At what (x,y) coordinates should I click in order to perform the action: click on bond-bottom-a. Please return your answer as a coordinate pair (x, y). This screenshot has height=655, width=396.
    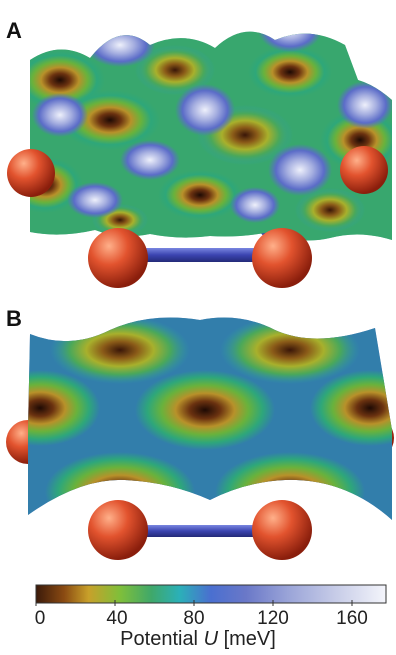
    Looking at the image, I should click on (197, 255).